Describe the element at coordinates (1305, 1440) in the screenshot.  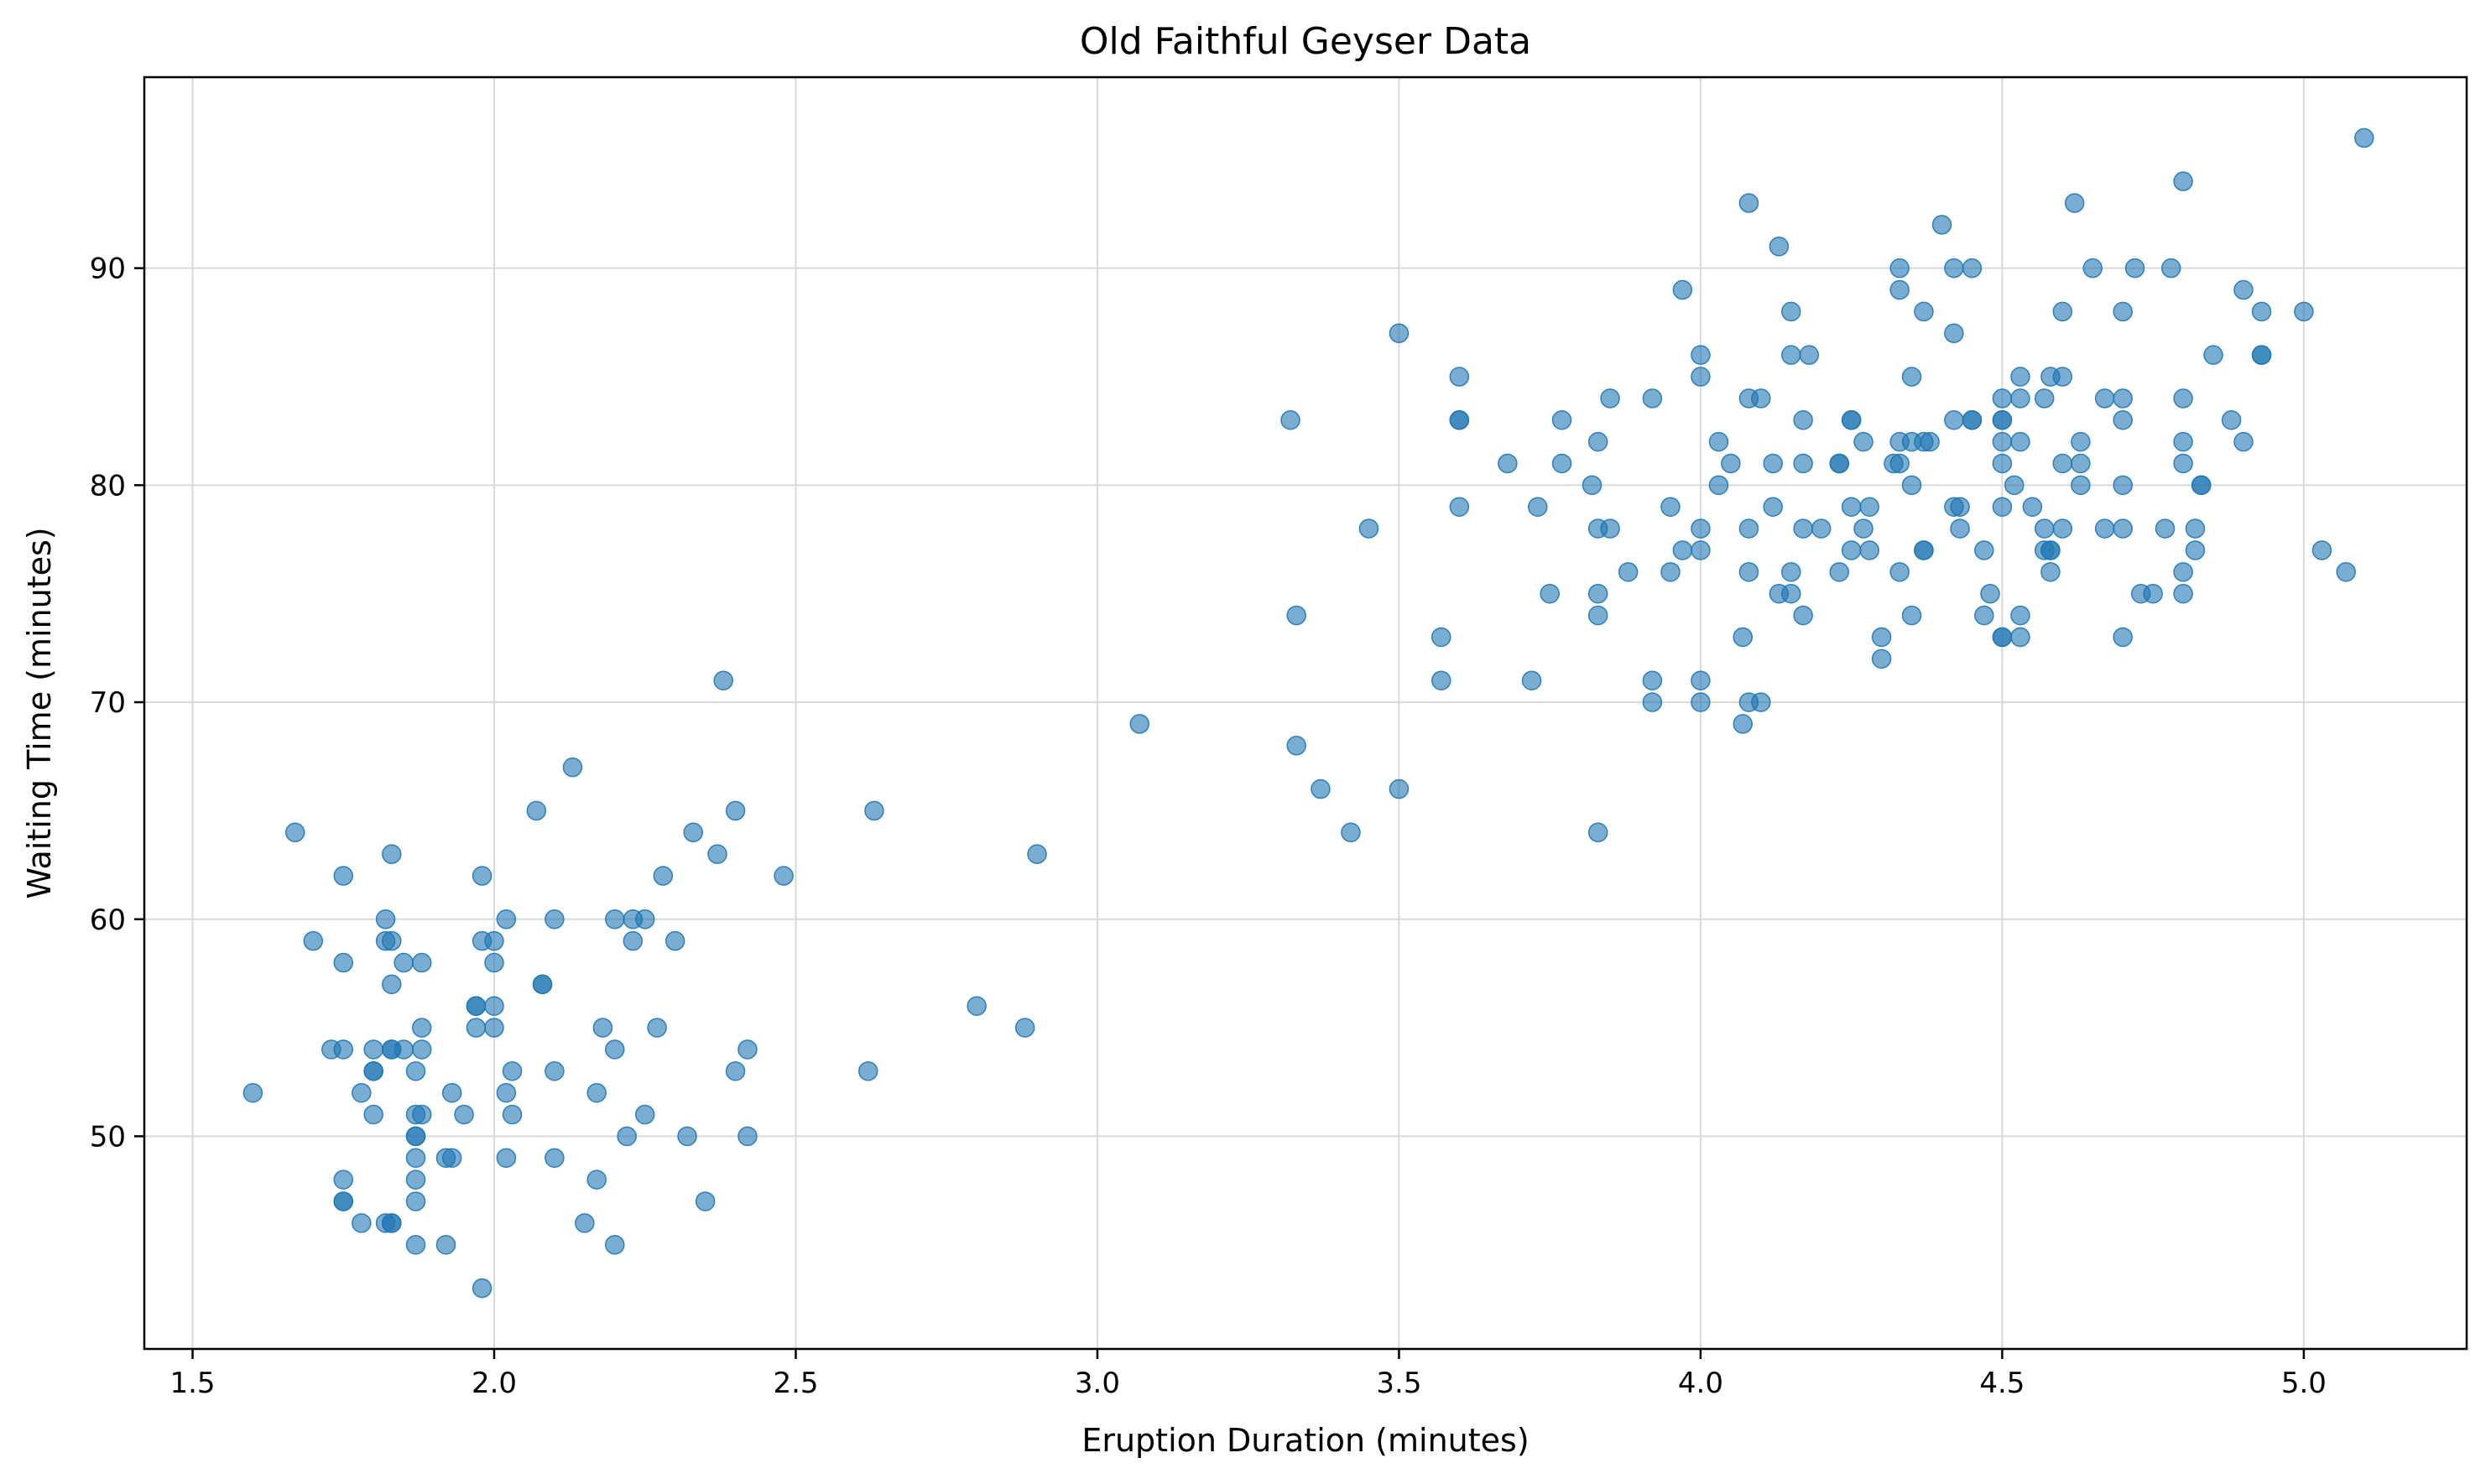
I see `x-axis-label: Eruption Duration (minutes)` at that location.